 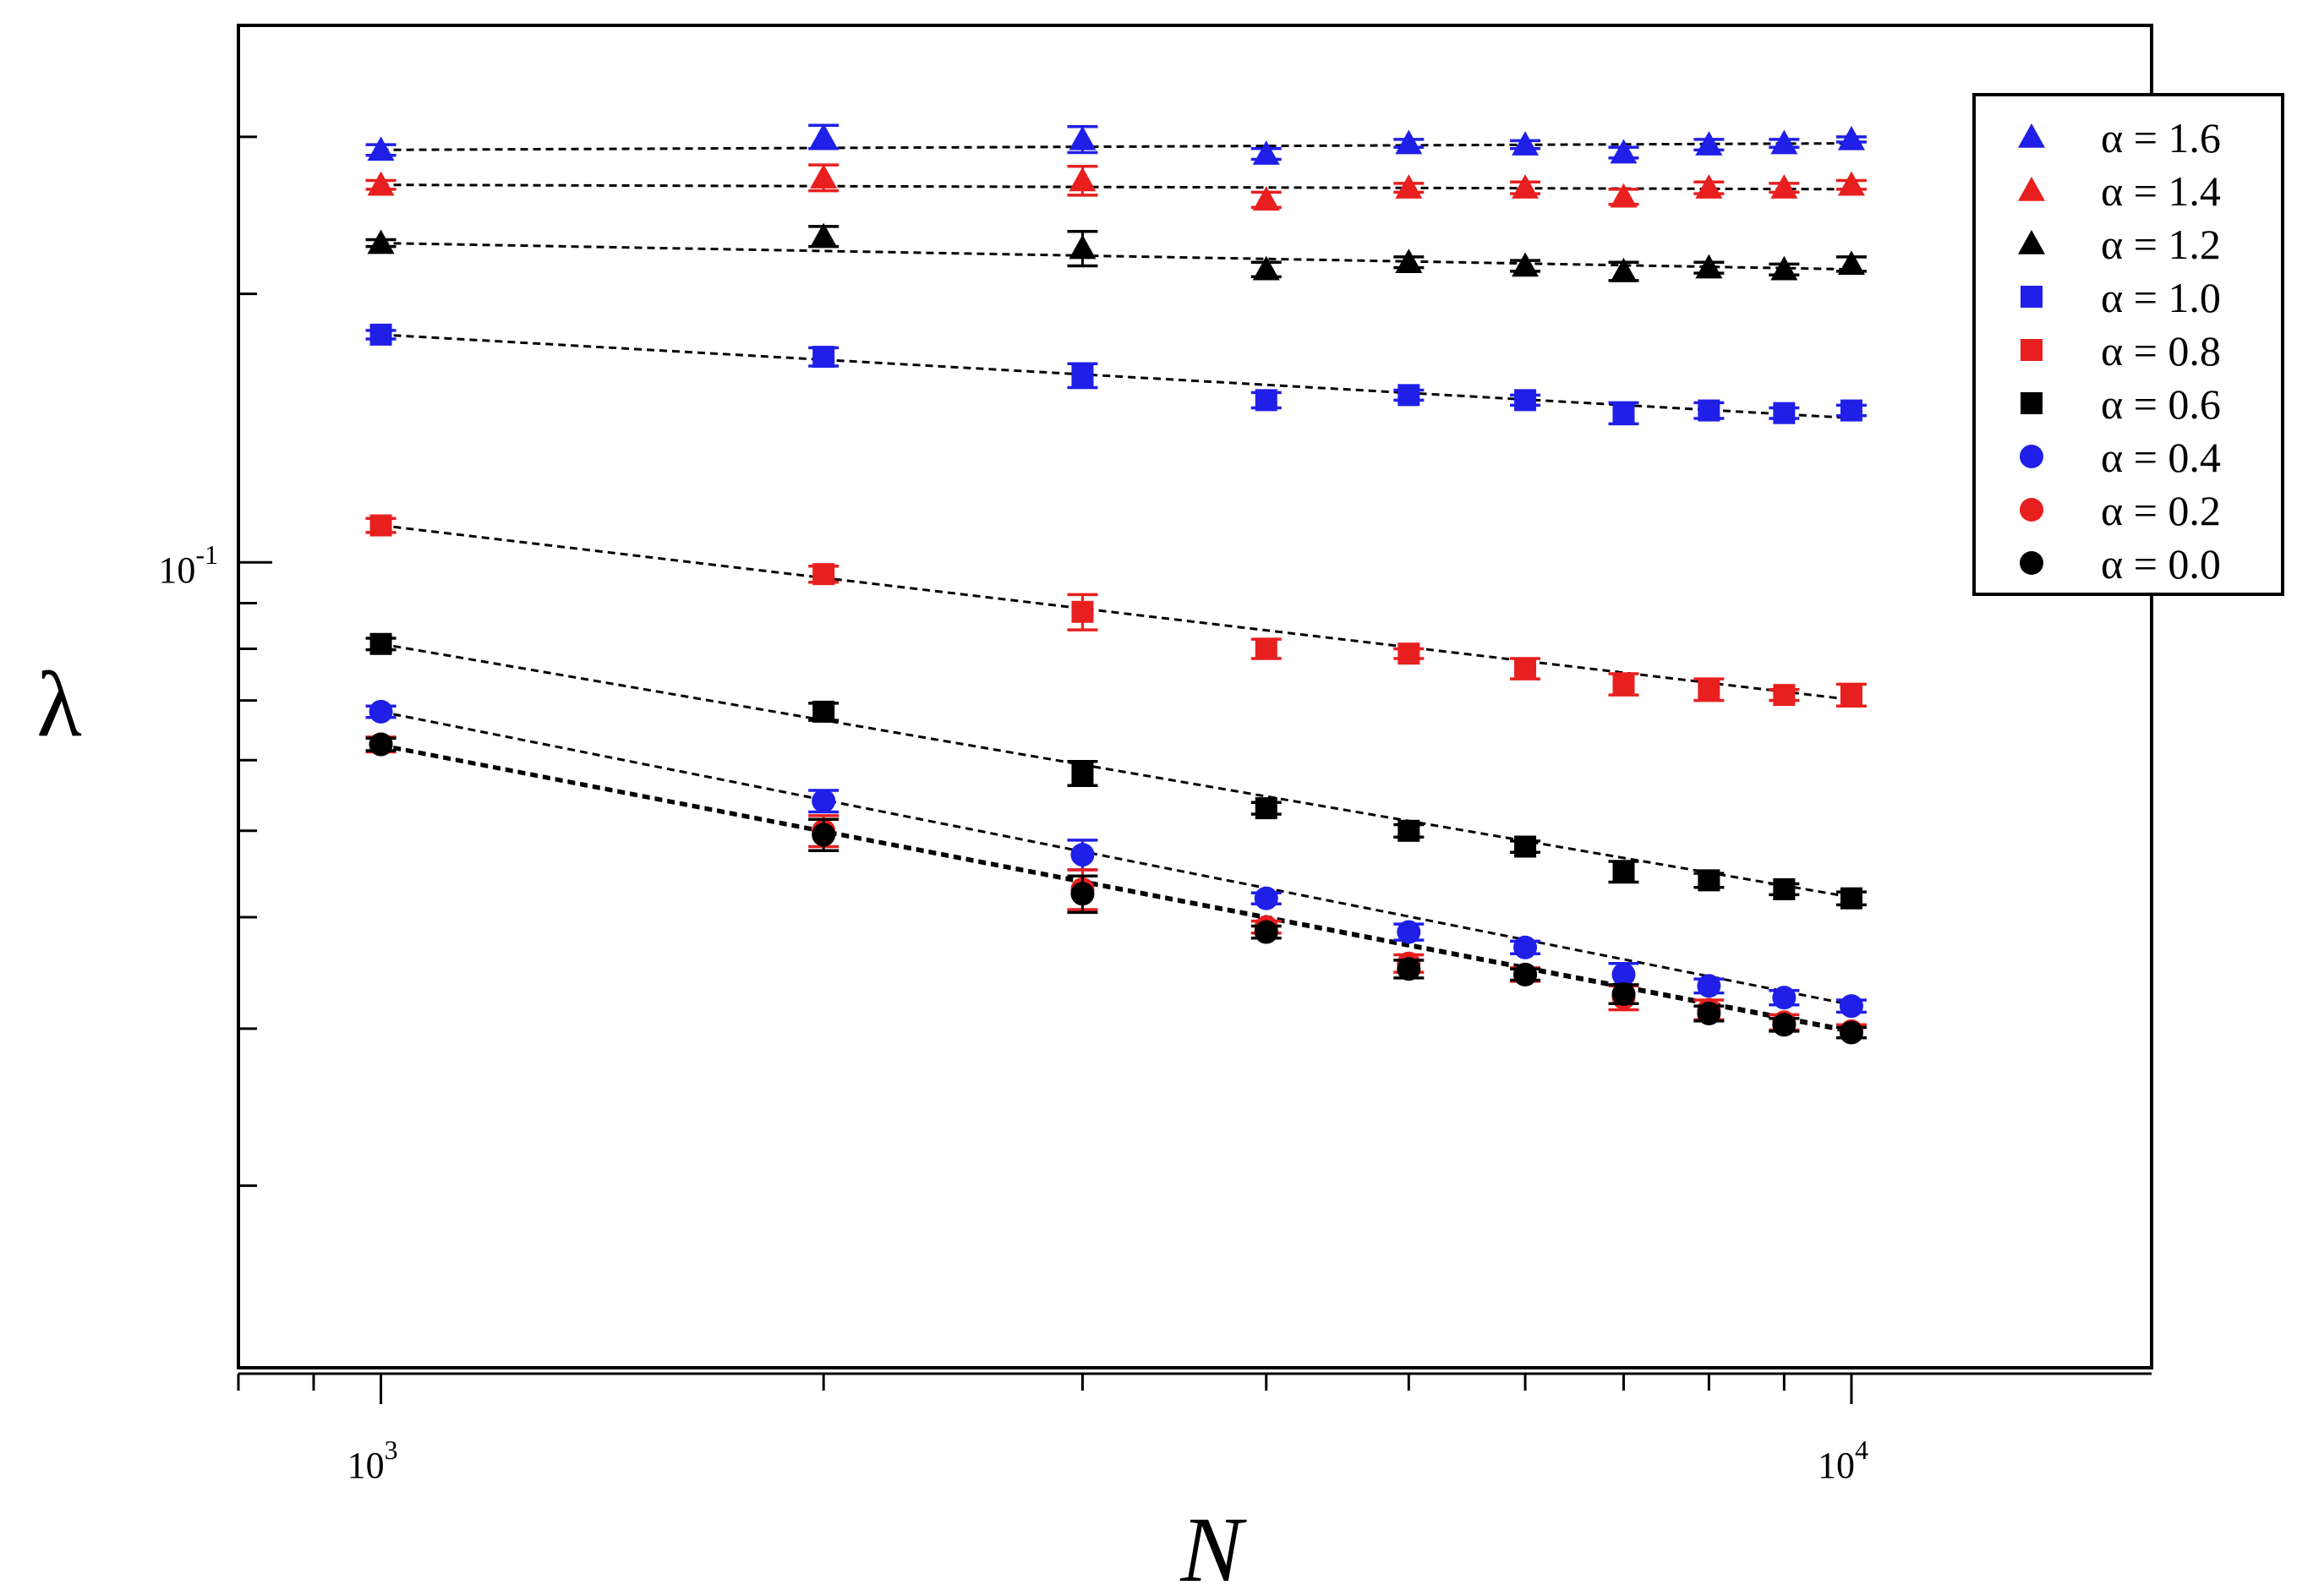 I want to click on legend-label: α = 1.4, so click(x=2161, y=191).